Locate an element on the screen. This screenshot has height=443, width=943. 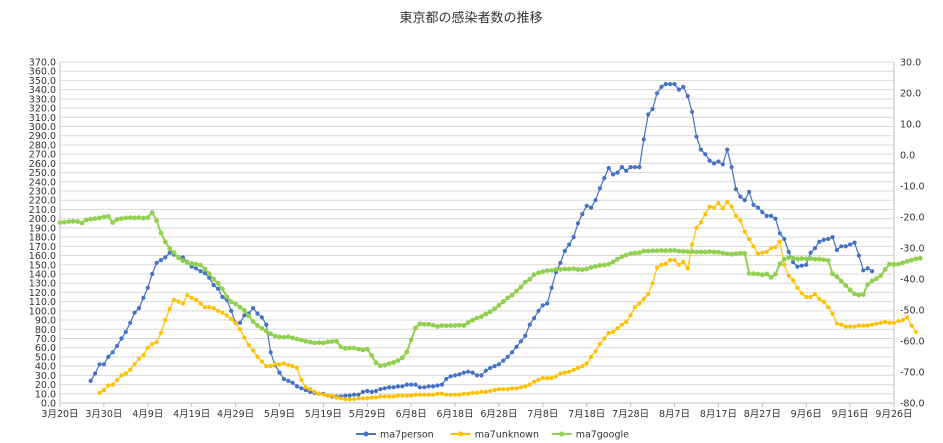
y-left-tick-label: 310.0 is located at coordinates (42, 118).